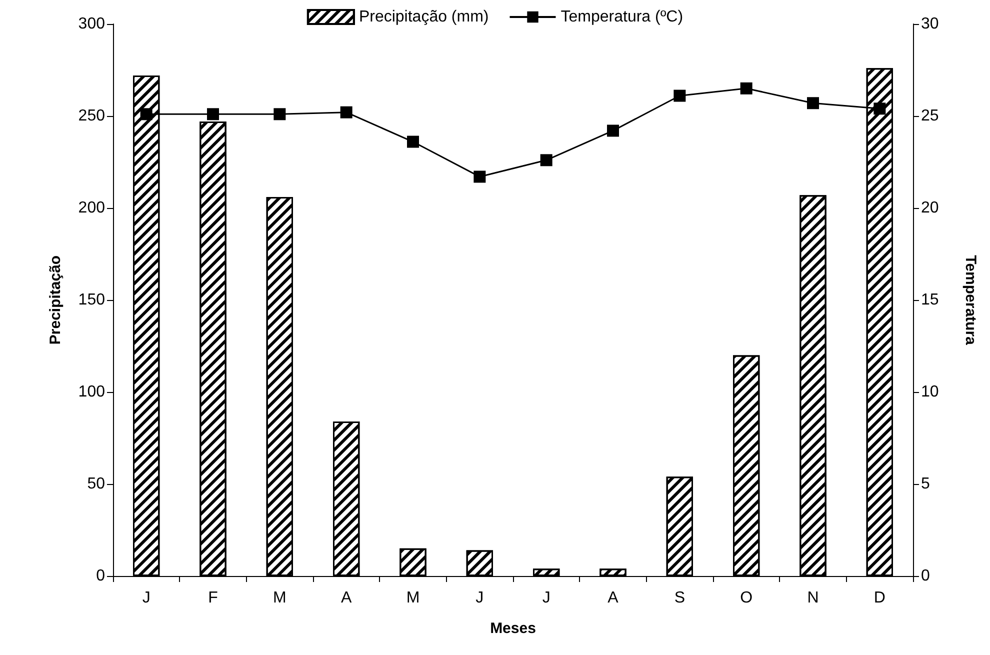 The width and height of the screenshot is (990, 655). I want to click on y2-tick-label: 30, so click(930, 24).